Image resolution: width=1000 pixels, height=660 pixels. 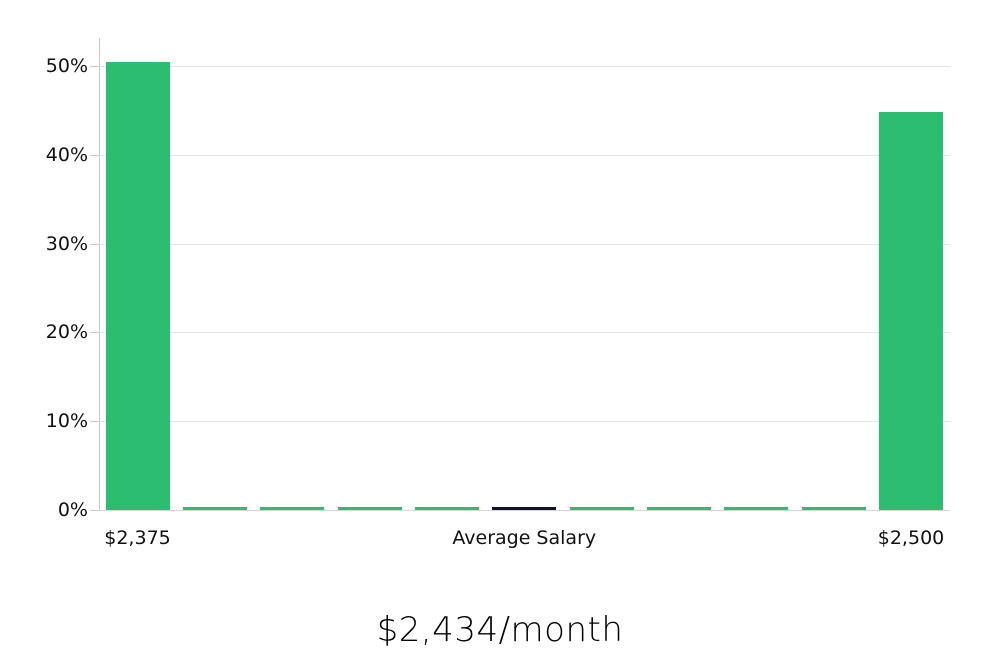 I want to click on histogram-bar-average, so click(x=524, y=508).